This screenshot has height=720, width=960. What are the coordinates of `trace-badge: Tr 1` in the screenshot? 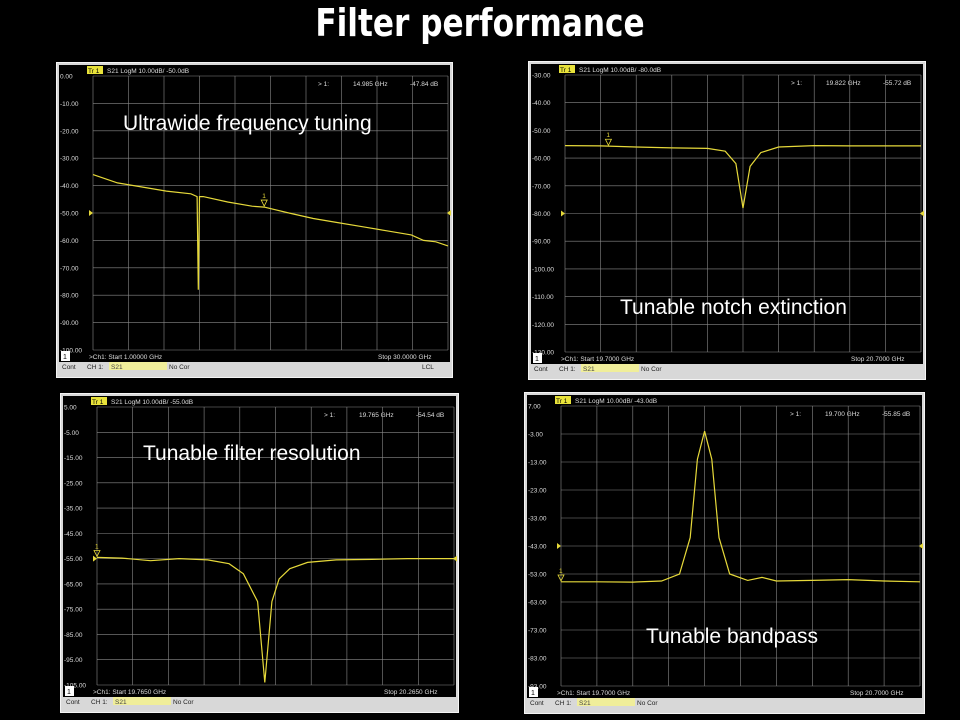 It's located at (562, 401).